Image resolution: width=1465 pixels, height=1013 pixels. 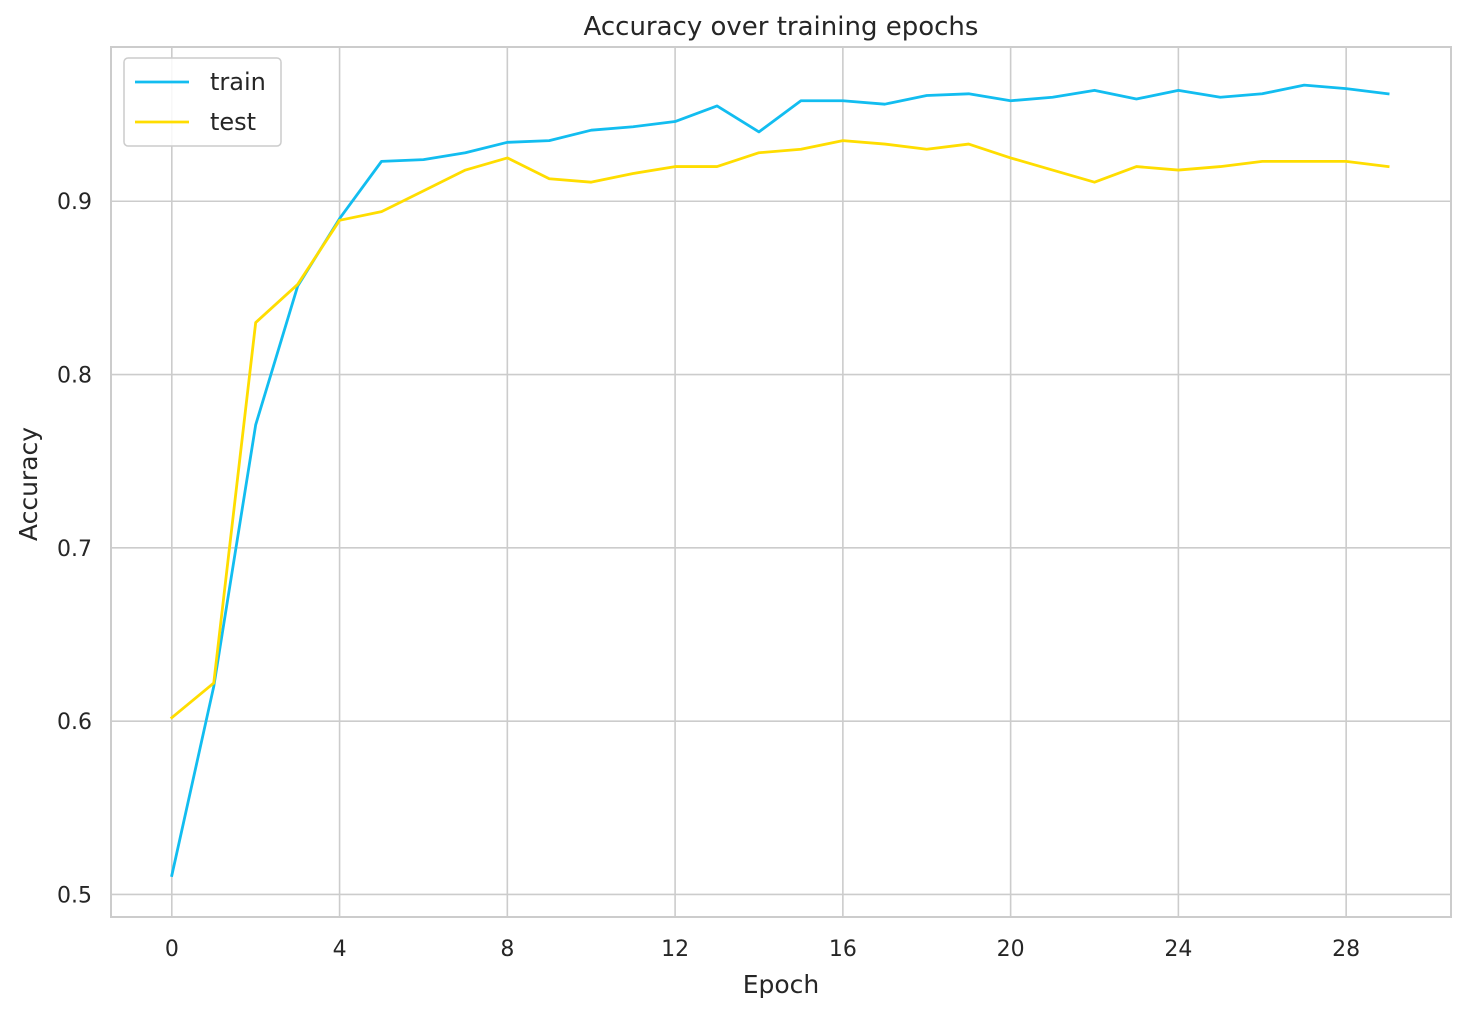 I want to click on legend-box, so click(x=202, y=102).